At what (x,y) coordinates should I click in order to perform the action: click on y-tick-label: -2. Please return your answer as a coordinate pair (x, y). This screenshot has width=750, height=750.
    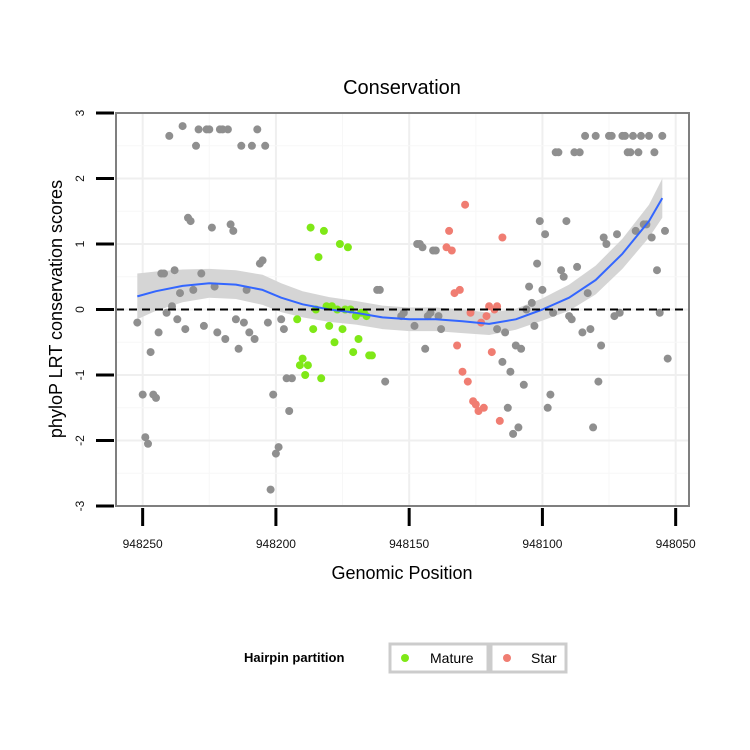
    Looking at the image, I should click on (80, 440).